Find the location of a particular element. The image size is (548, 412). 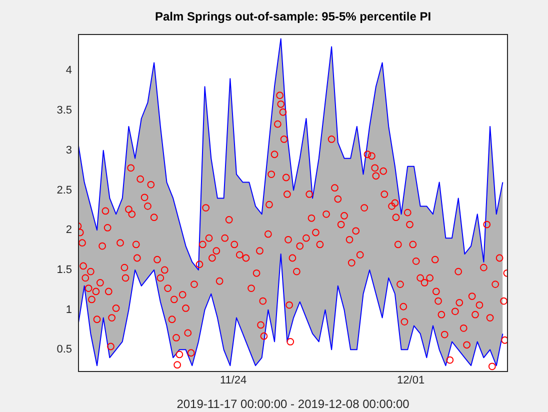

x-tick-label: 12/01 is located at coordinates (411, 380).